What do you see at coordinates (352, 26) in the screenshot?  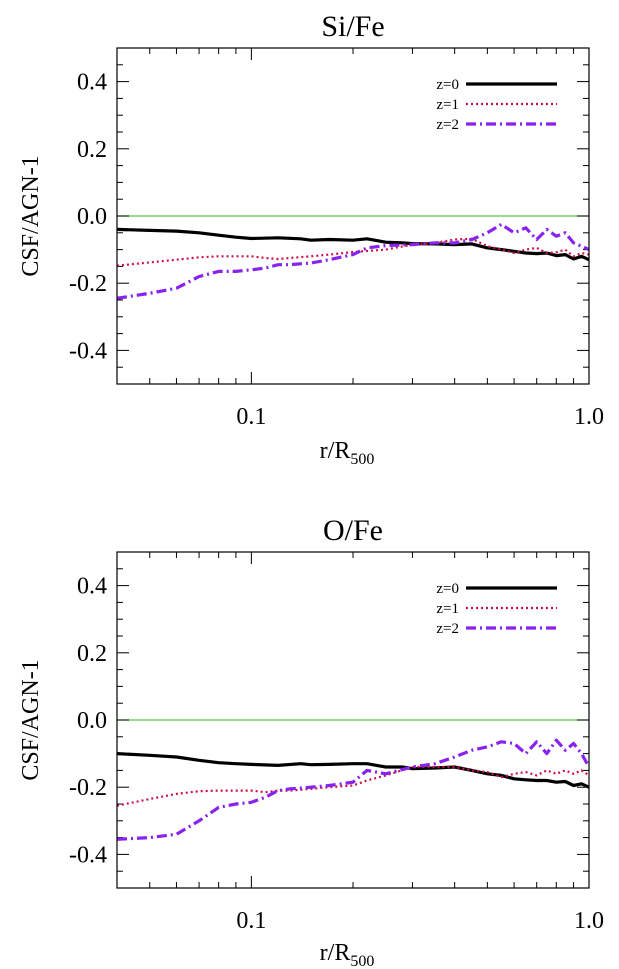 I see `chart-title: Si/Fe` at bounding box center [352, 26].